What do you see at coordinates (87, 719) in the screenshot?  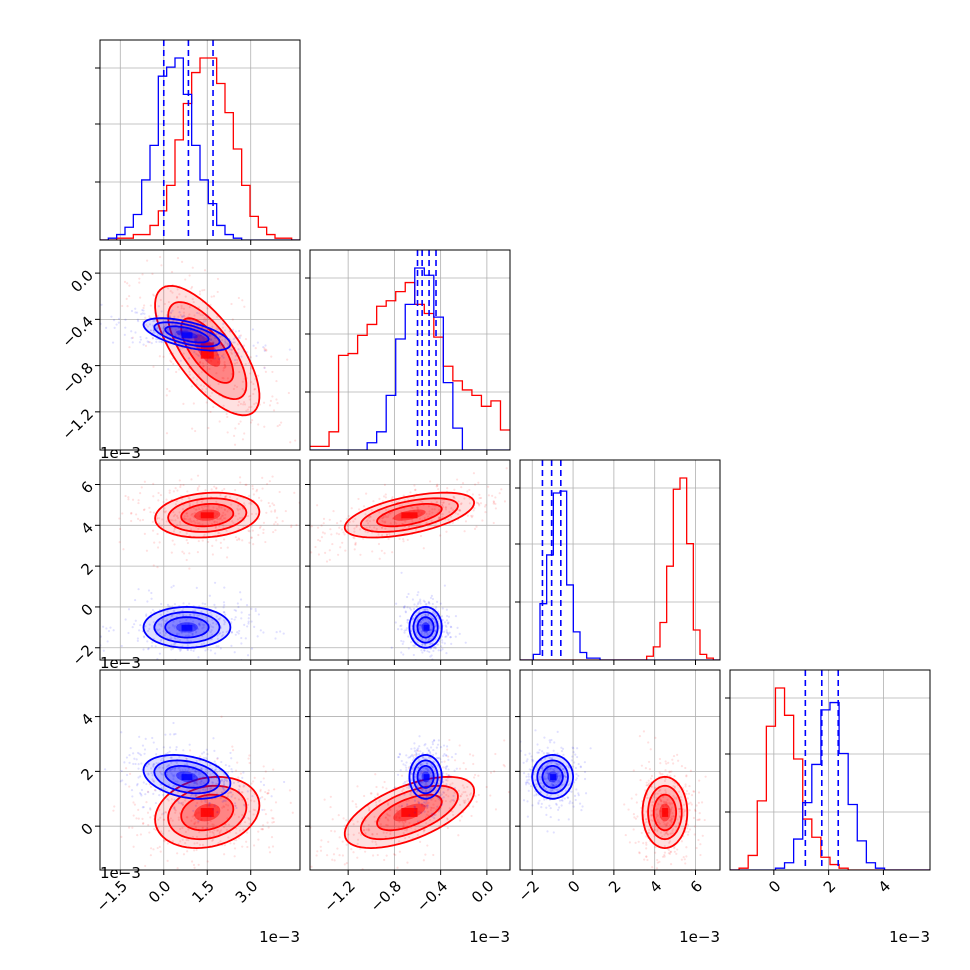 I see `y-tick-label: 4` at bounding box center [87, 719].